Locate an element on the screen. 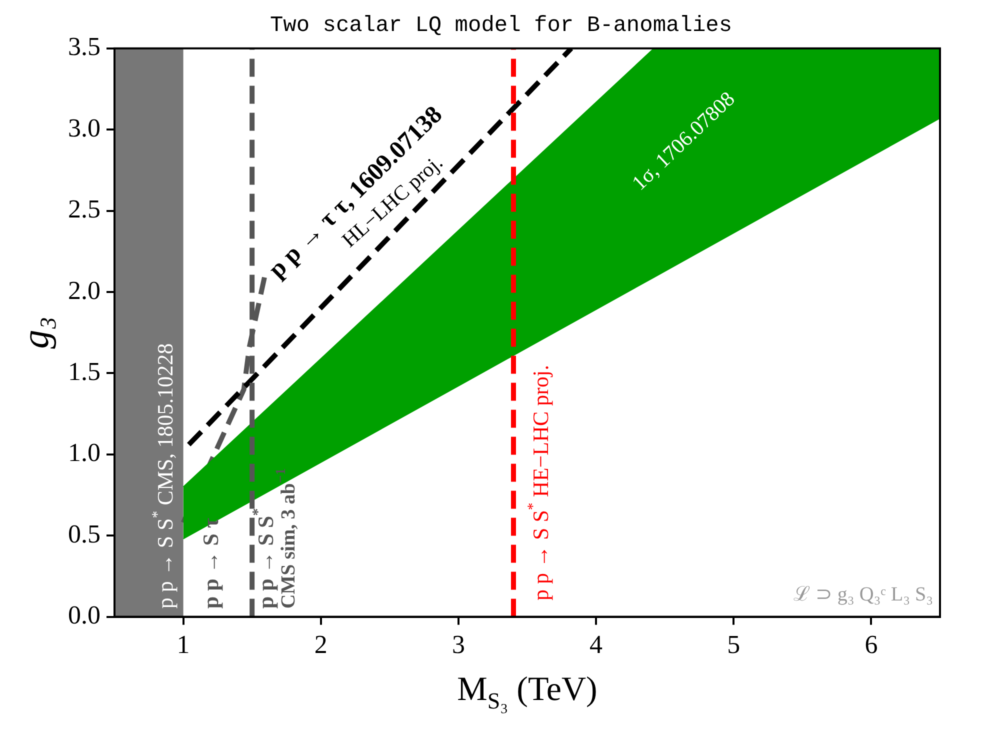  x-tick-label: 5 is located at coordinates (733, 645).